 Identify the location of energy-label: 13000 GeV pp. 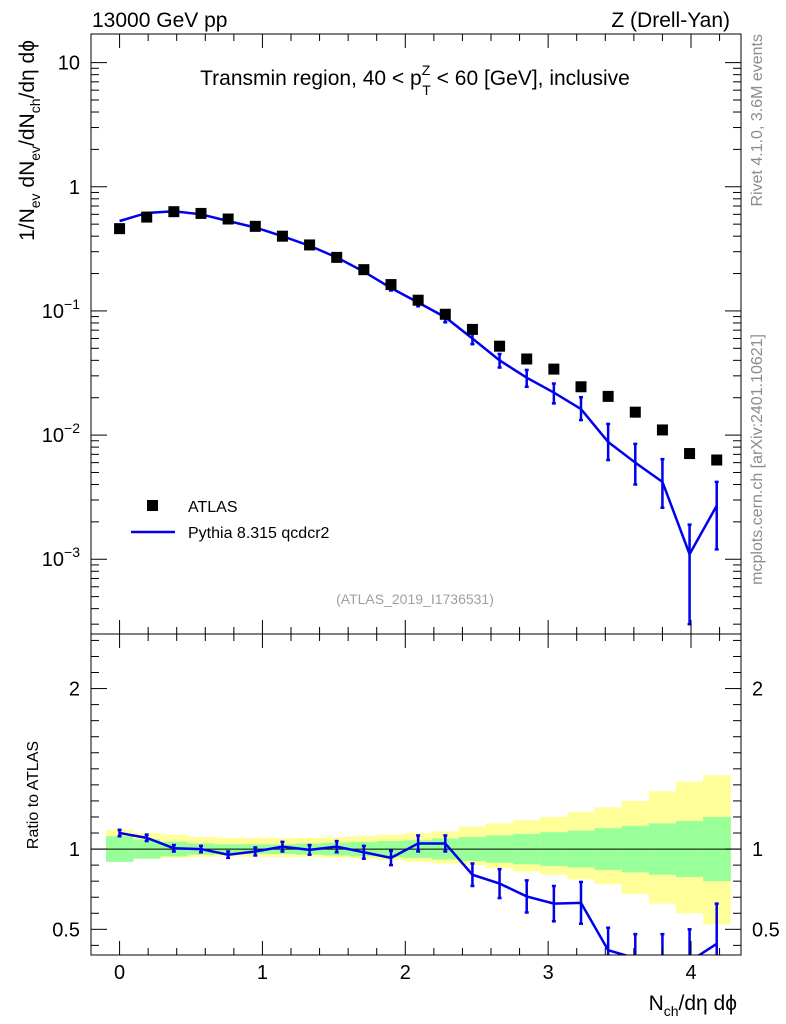
(159, 20).